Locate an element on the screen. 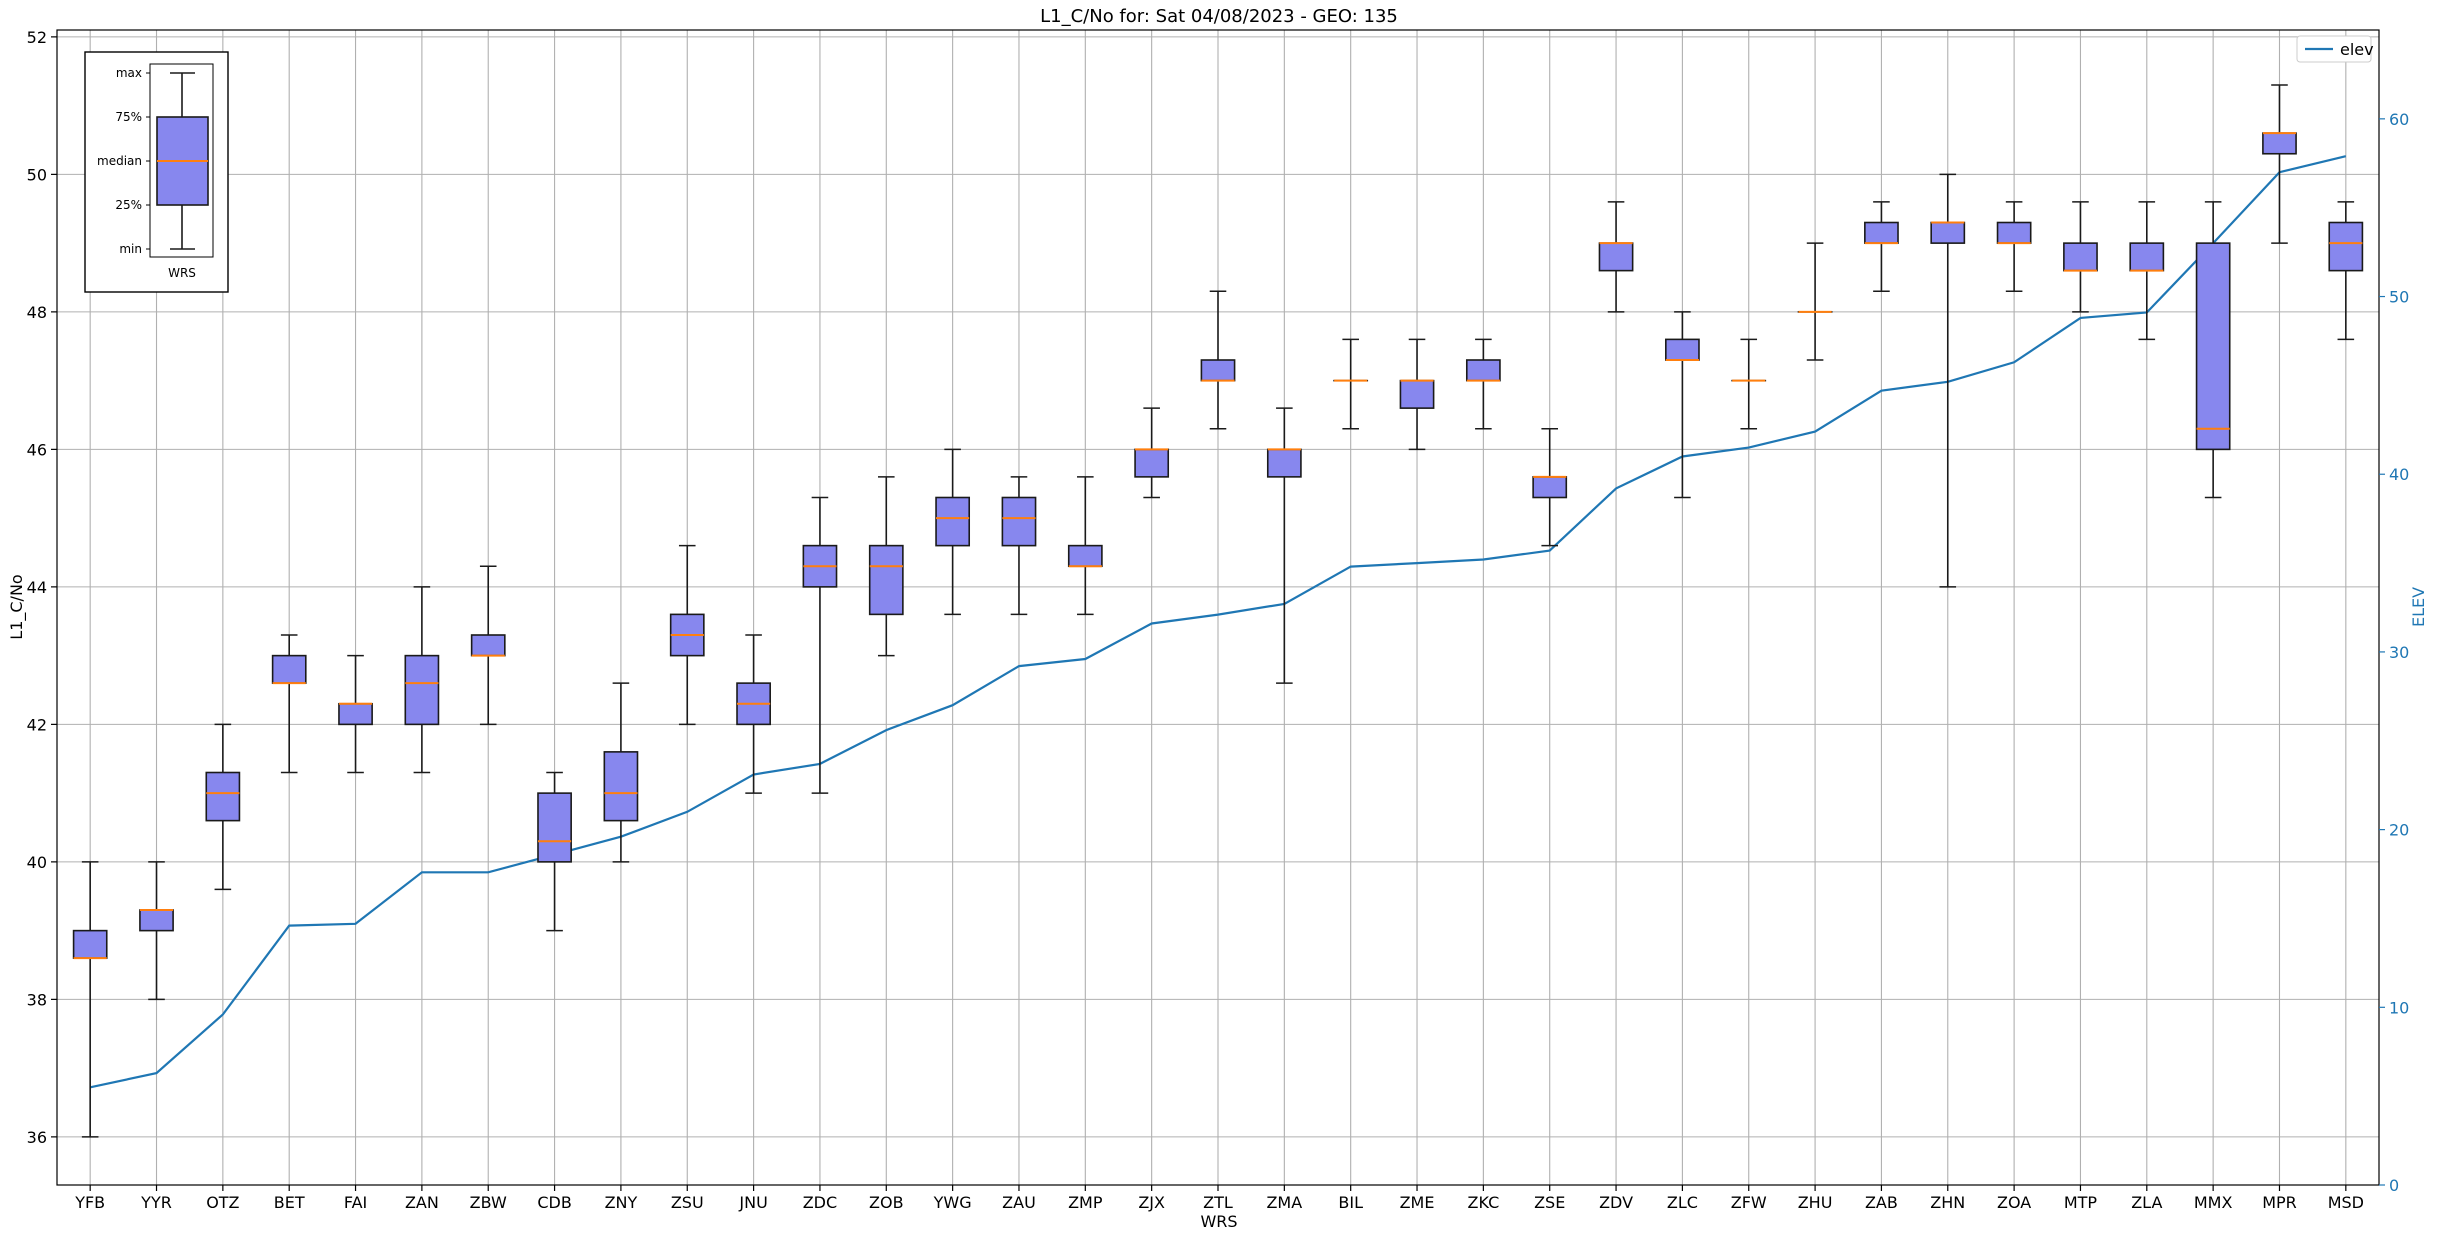 The height and width of the screenshot is (1238, 2439). inset-label-0: max is located at coordinates (129, 73).